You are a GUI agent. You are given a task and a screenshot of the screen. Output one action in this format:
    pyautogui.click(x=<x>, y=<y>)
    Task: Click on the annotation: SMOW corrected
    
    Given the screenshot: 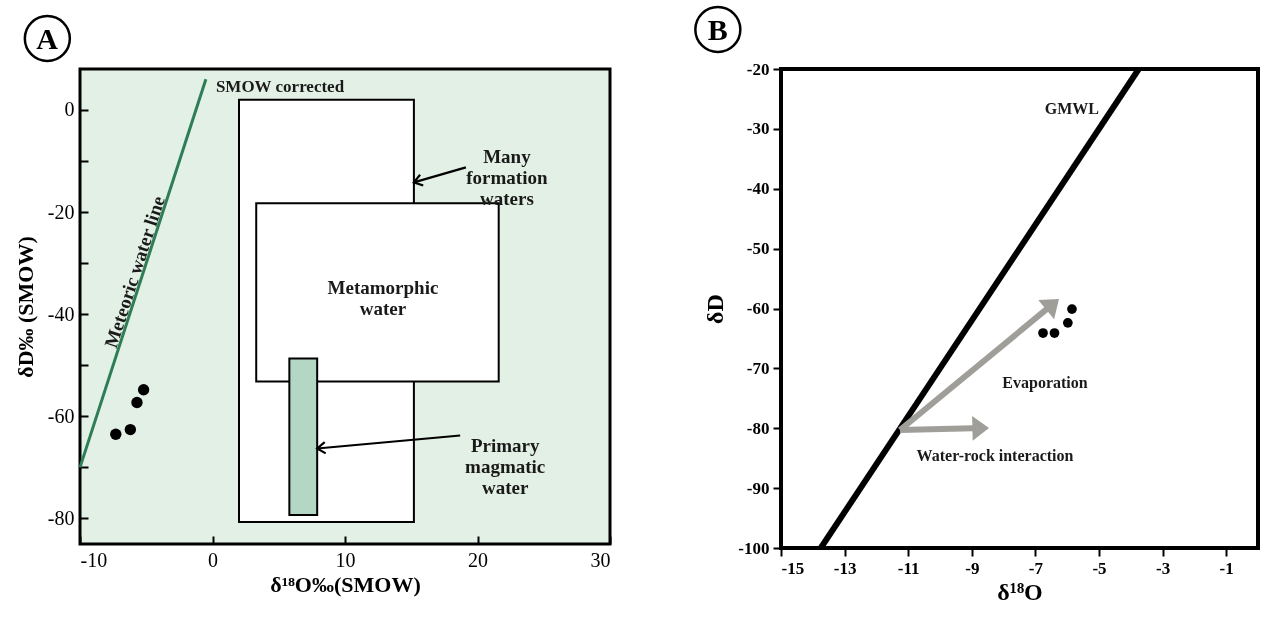 What is the action you would take?
    pyautogui.click(x=280, y=87)
    